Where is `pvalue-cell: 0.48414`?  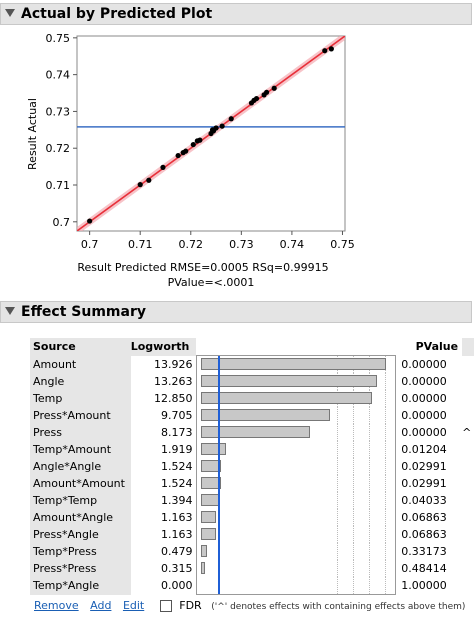 pvalue-cell: 0.48414 is located at coordinates (424, 568).